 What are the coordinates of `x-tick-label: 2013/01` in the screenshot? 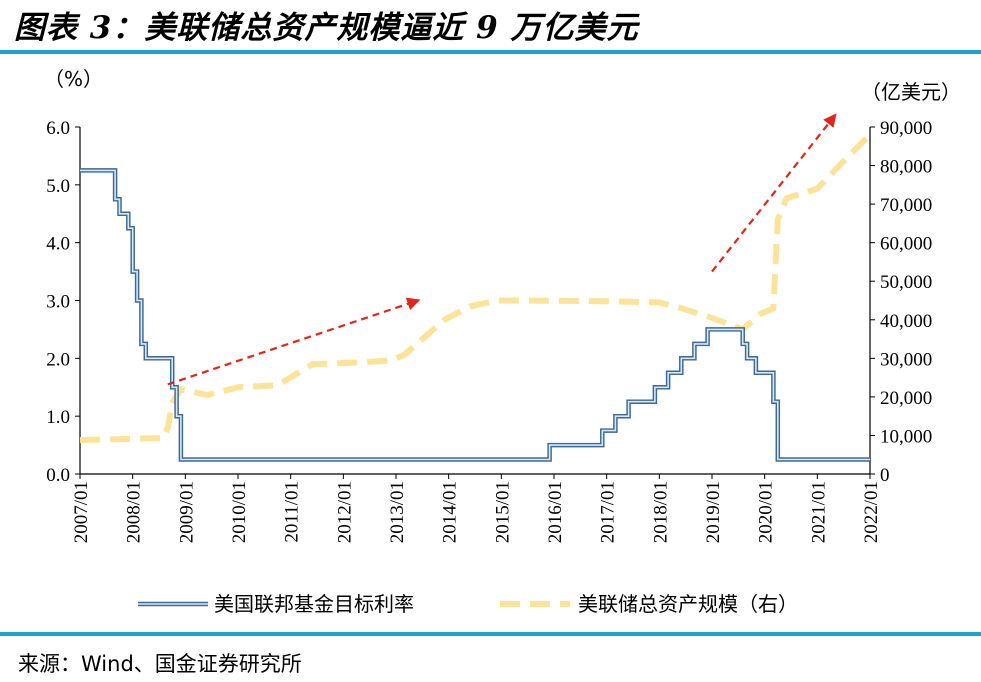 It's located at (397, 512).